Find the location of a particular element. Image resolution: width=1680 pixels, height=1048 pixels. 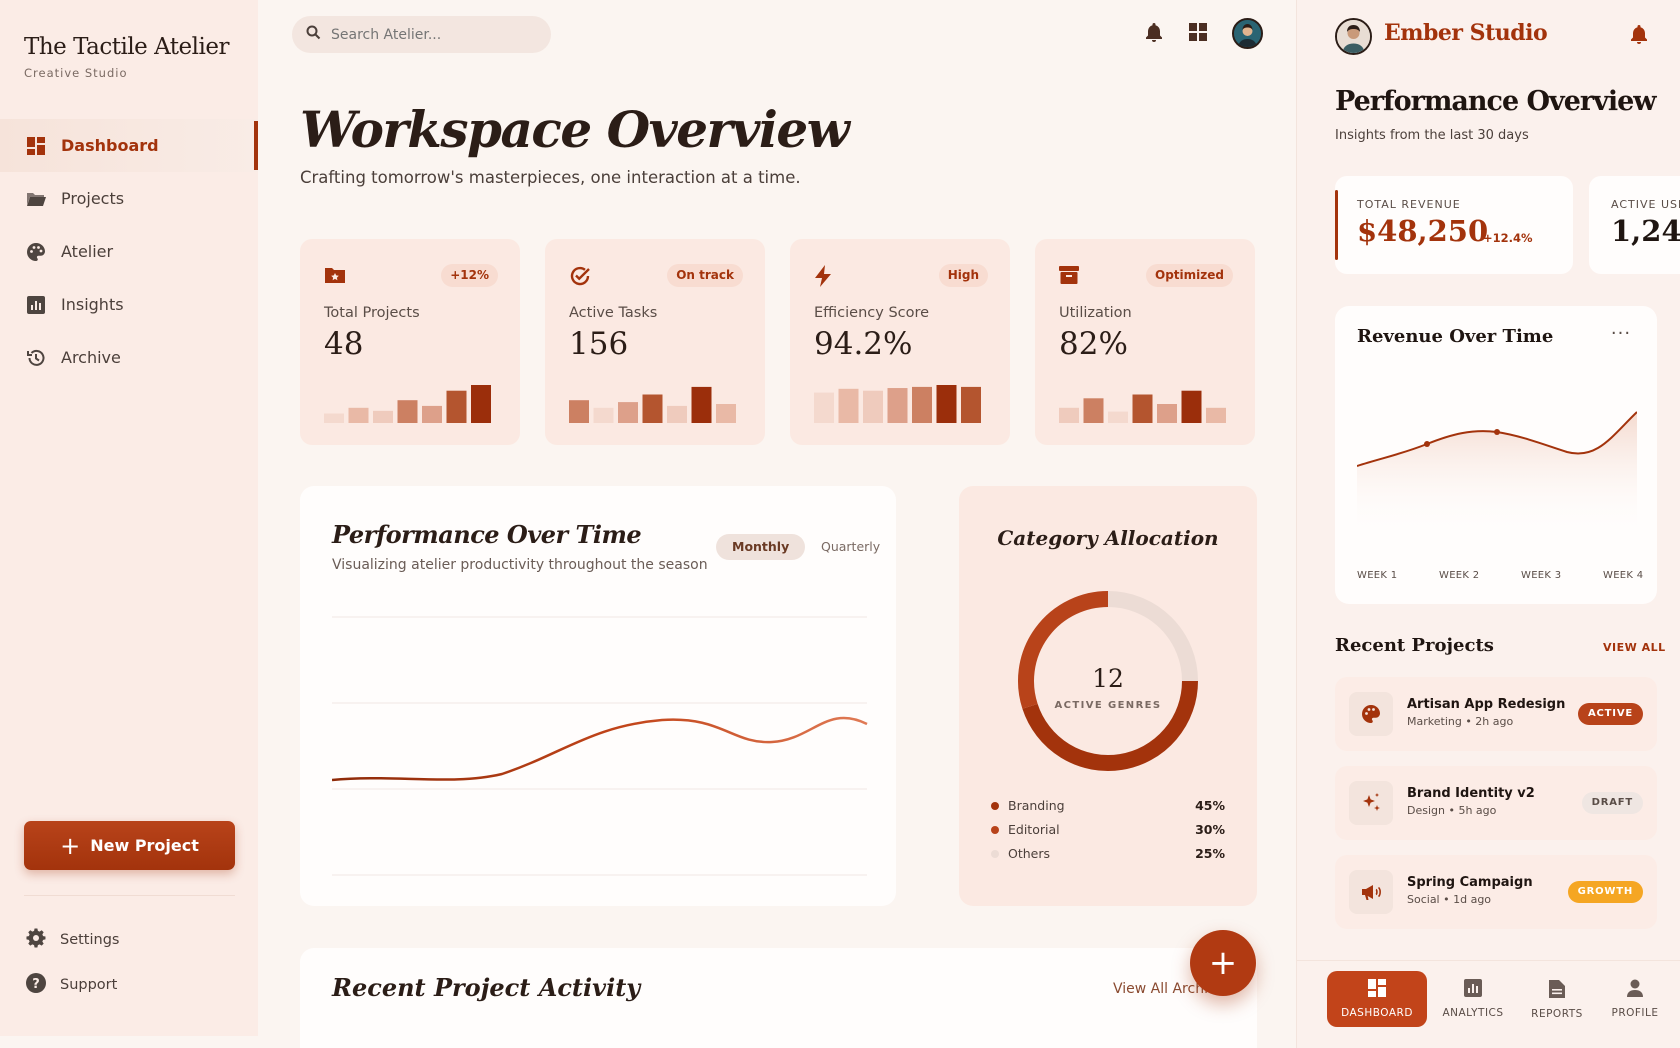

week-label: WEEK 4 is located at coordinates (1623, 575).